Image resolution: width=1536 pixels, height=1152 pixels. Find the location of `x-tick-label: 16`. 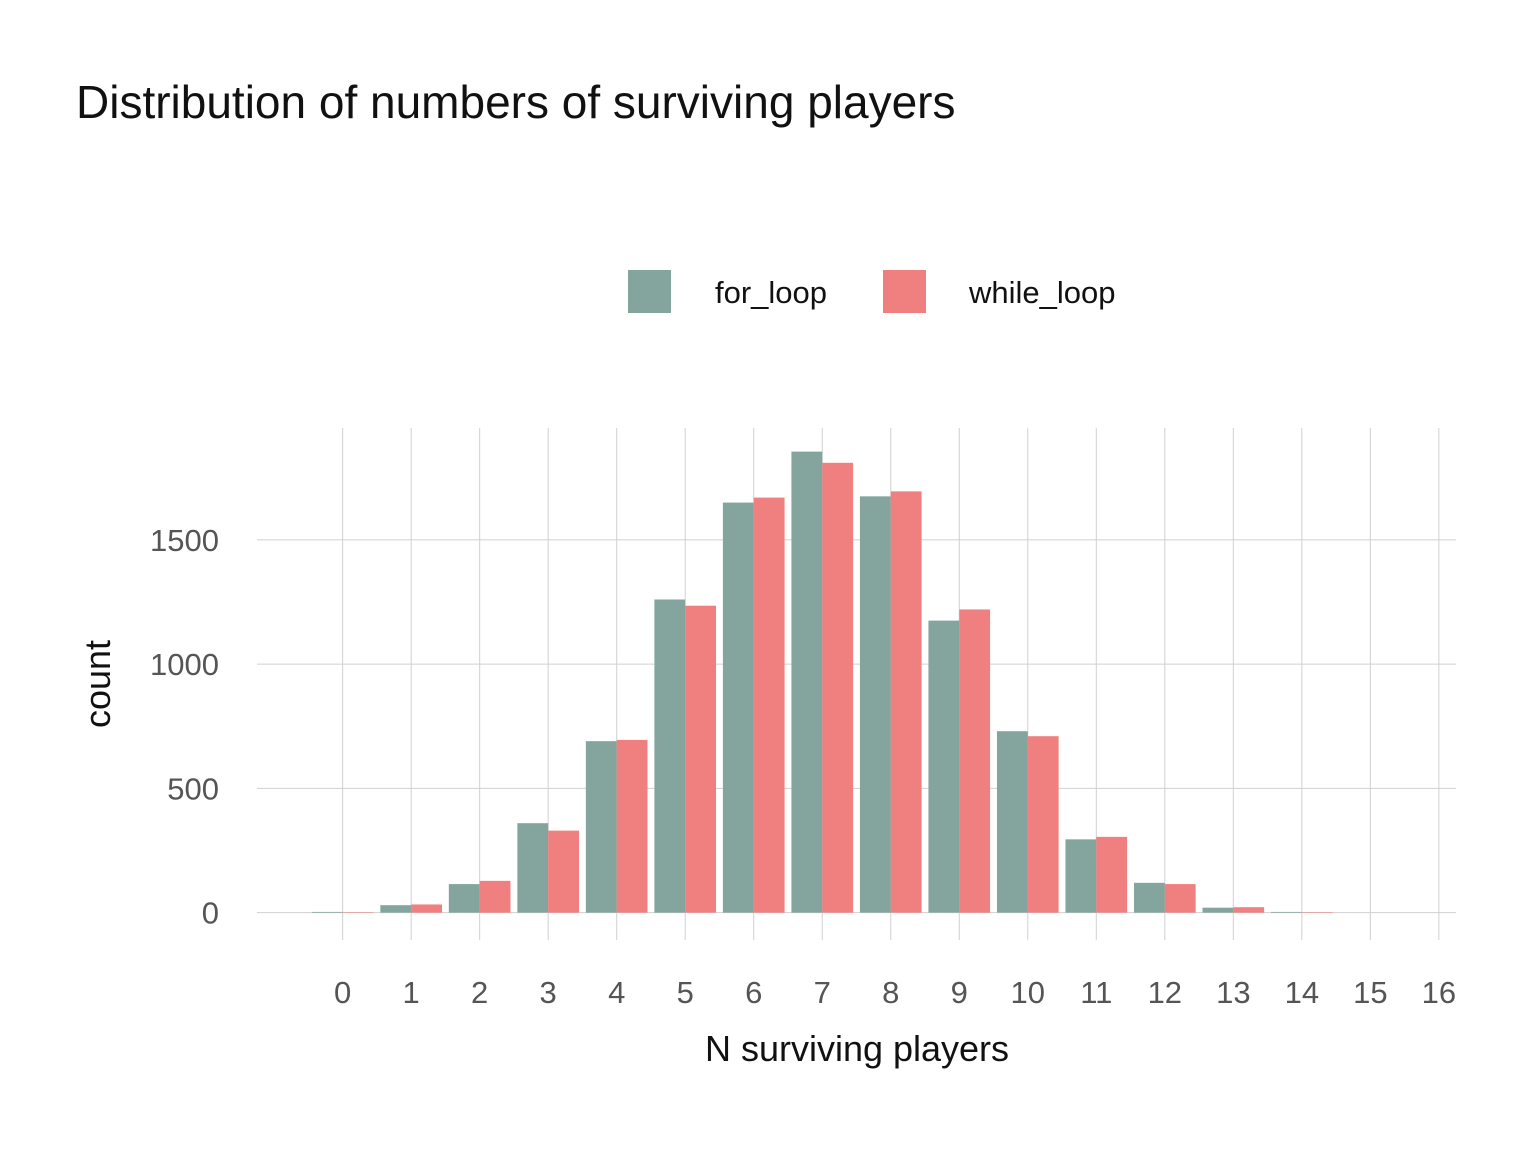

x-tick-label: 16 is located at coordinates (1439, 992).